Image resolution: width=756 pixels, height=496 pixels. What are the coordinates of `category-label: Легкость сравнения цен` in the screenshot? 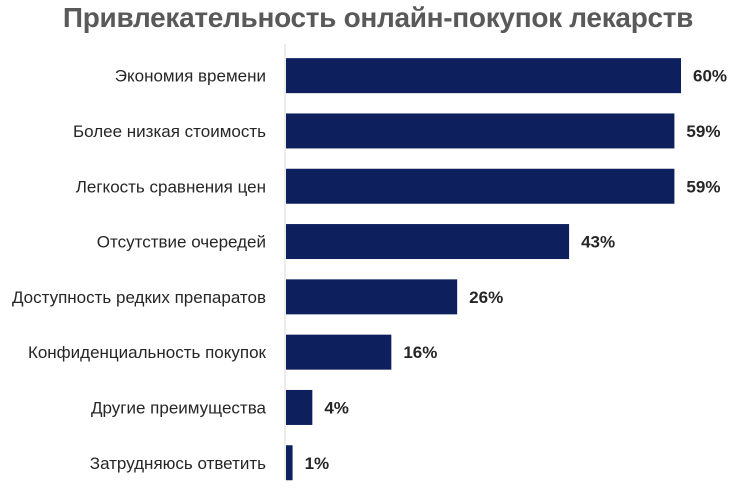 It's located at (171, 186).